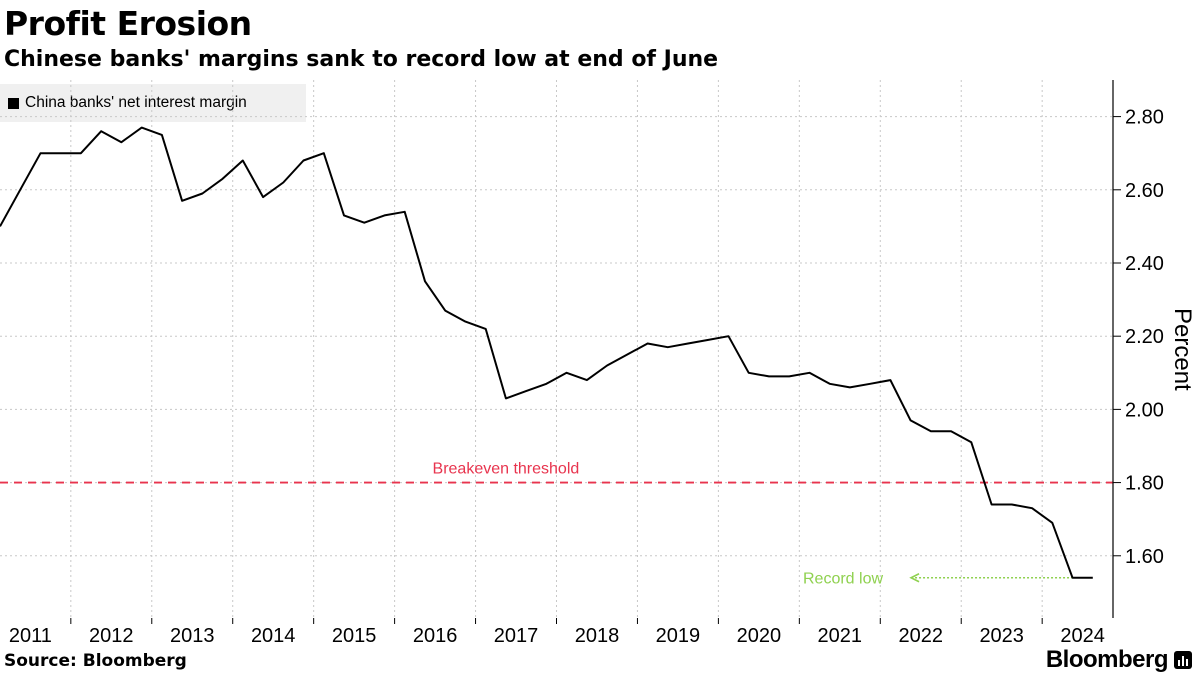 The width and height of the screenshot is (1200, 675). Describe the element at coordinates (914, 578) in the screenshot. I see `record-low-arrowhead` at that location.